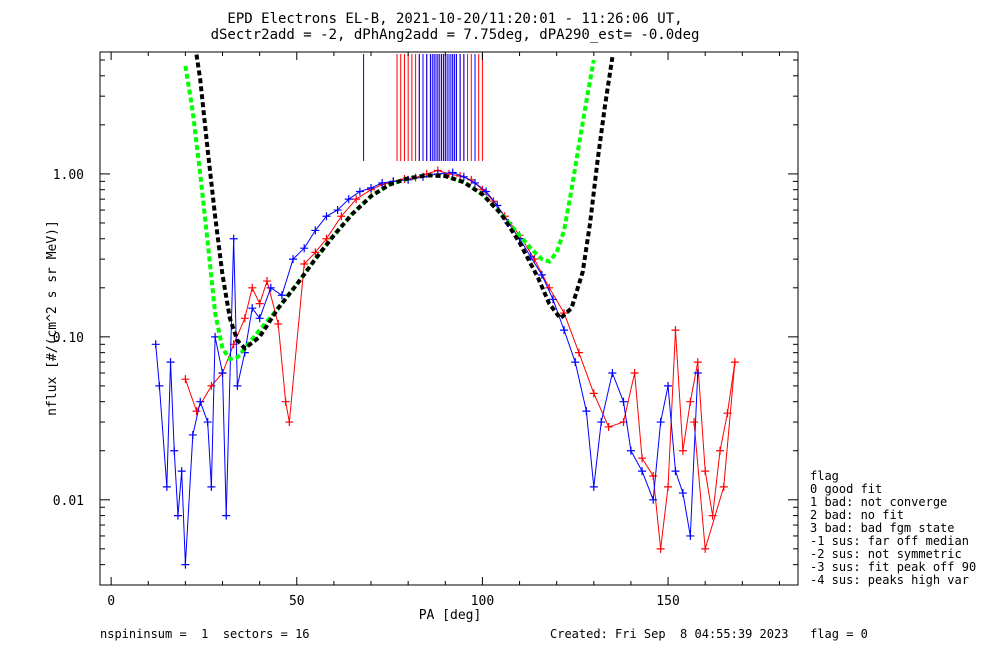 The height and width of the screenshot is (650, 1000). Describe the element at coordinates (886, 554) in the screenshot. I see `flag-legend-item: -2 sus: not symmetric` at that location.